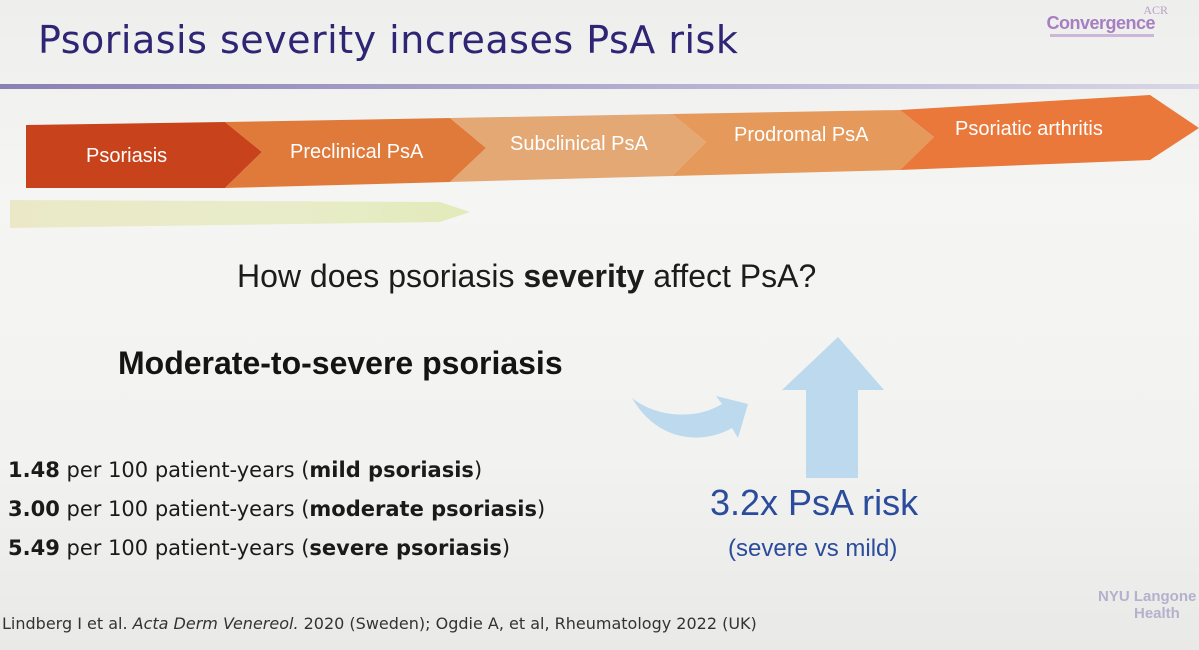 Image resolution: width=1199 pixels, height=650 pixels. What do you see at coordinates (1100, 23) in the screenshot?
I see `logo-convergence: Convergence` at bounding box center [1100, 23].